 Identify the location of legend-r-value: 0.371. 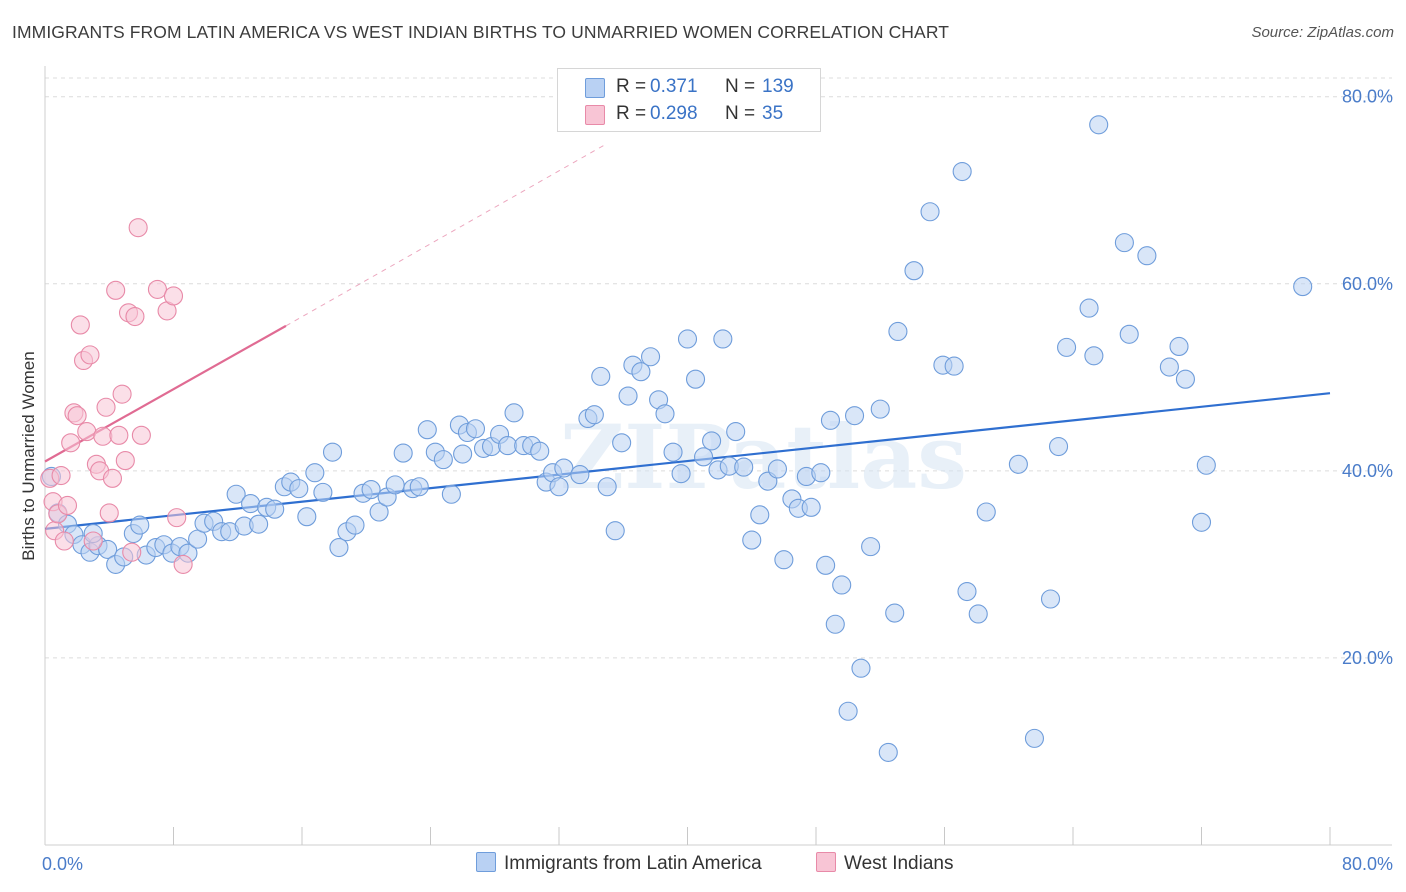
(674, 86).